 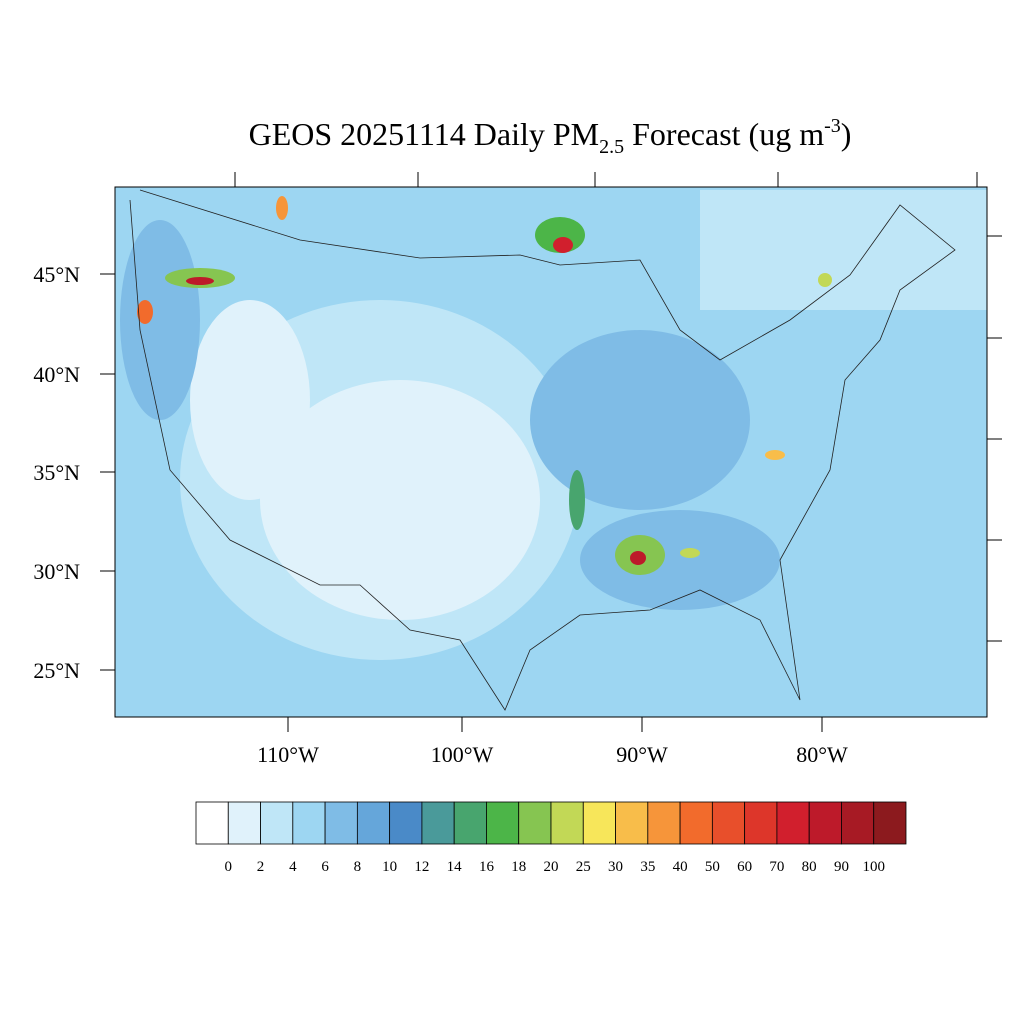 What do you see at coordinates (487, 867) in the screenshot?
I see `colorbar-label: 16` at bounding box center [487, 867].